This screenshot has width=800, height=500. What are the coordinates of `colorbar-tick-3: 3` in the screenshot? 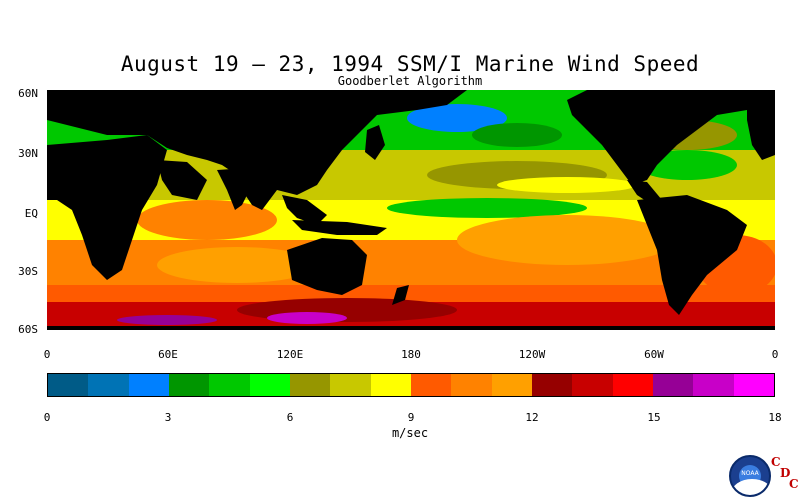 It's located at (168, 417).